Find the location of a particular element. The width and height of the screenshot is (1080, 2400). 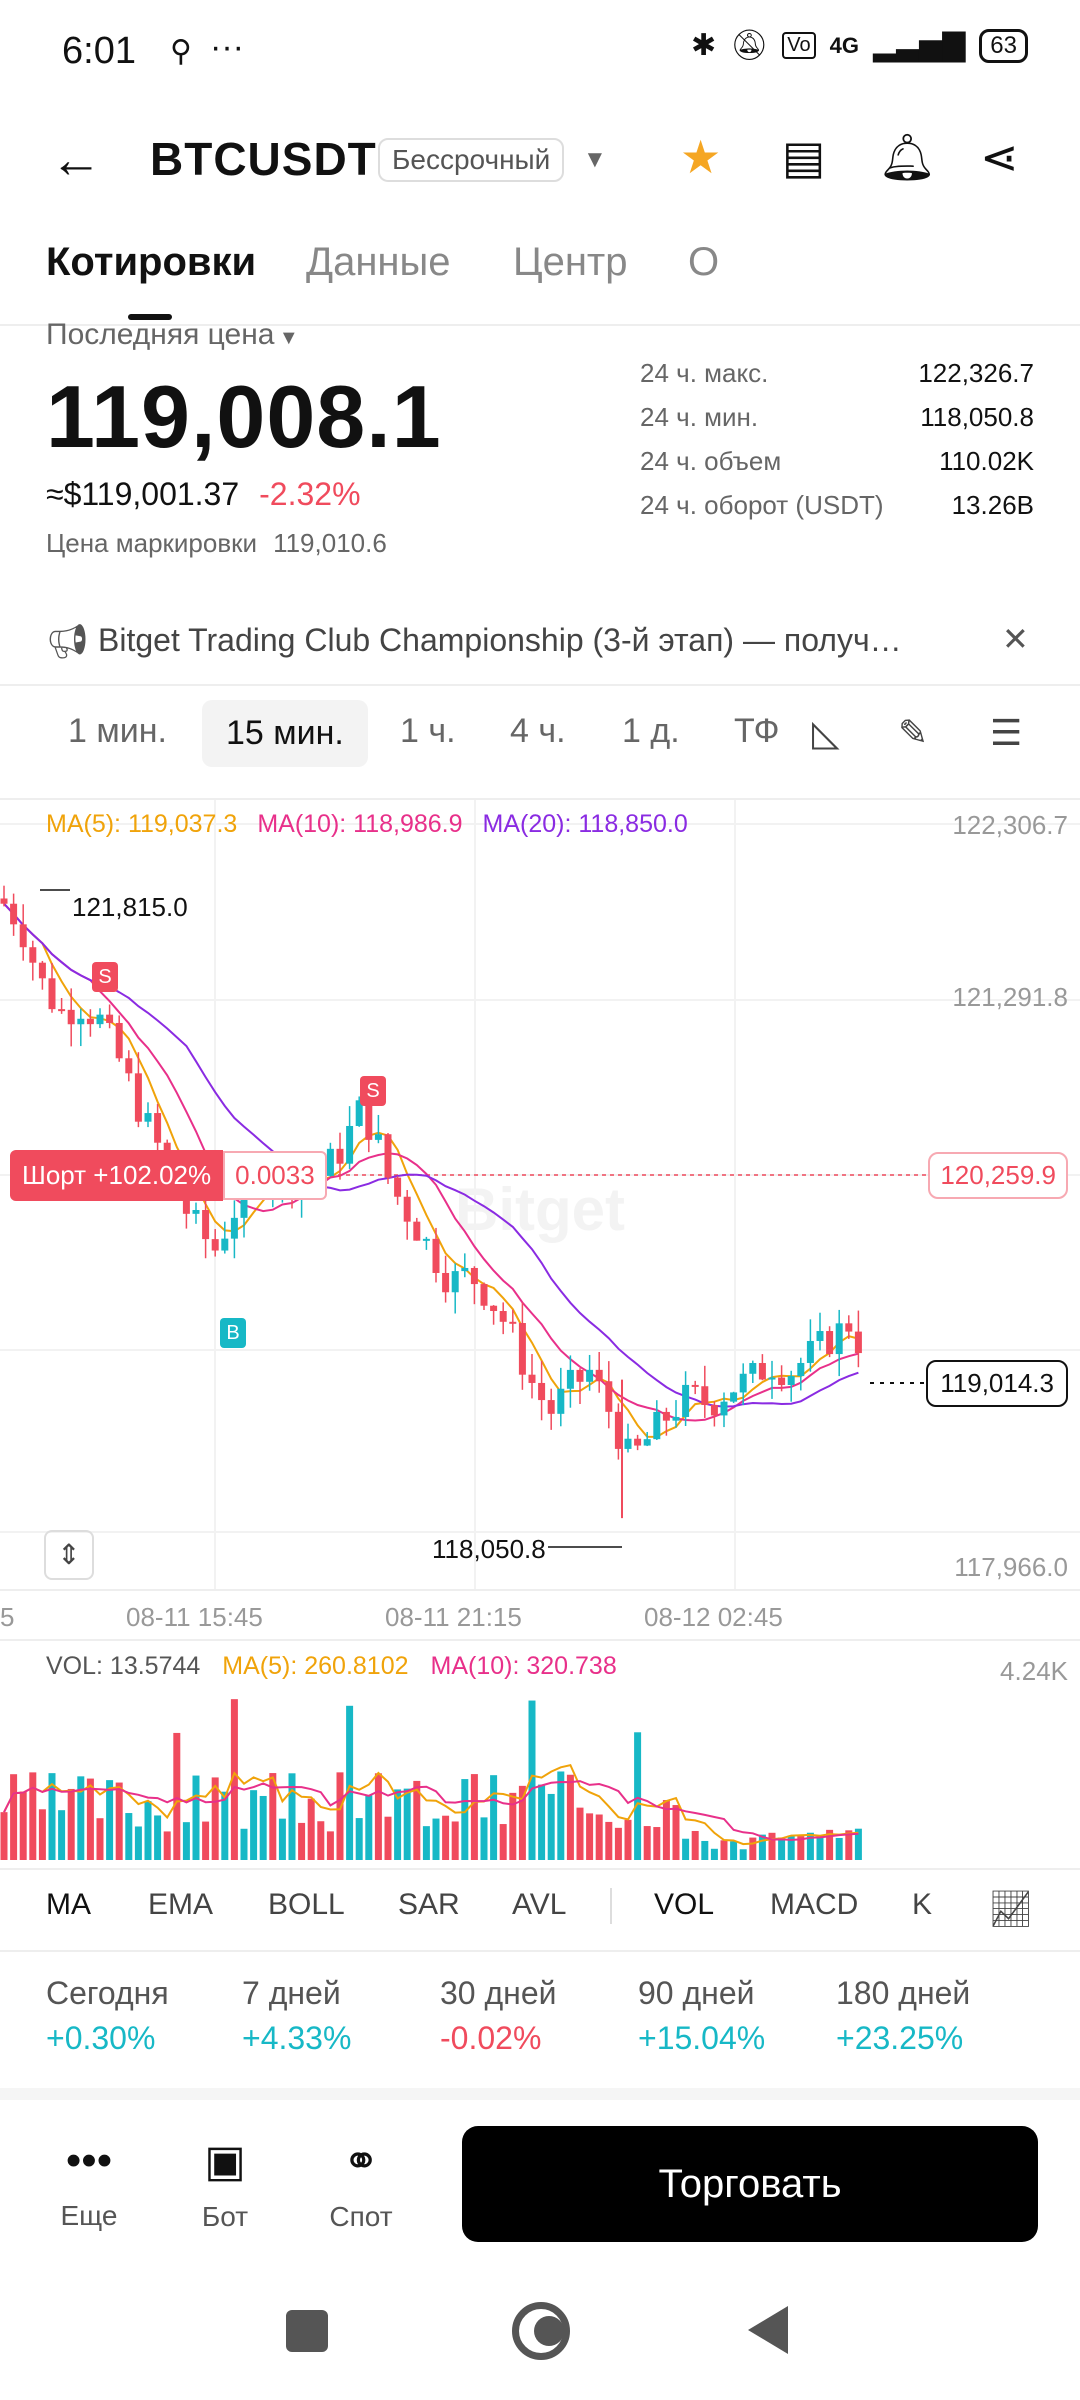

indicator-vol: VOL is located at coordinates (684, 1904).